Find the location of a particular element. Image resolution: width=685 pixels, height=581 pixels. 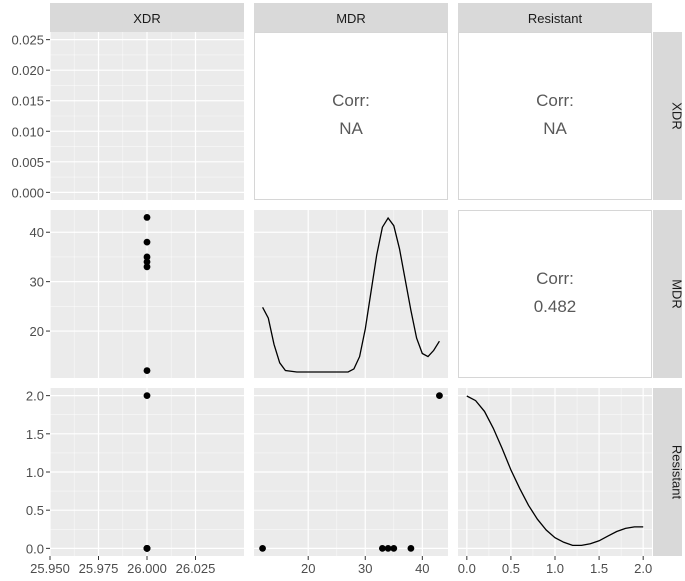

density-line-resistant is located at coordinates (555, 471).